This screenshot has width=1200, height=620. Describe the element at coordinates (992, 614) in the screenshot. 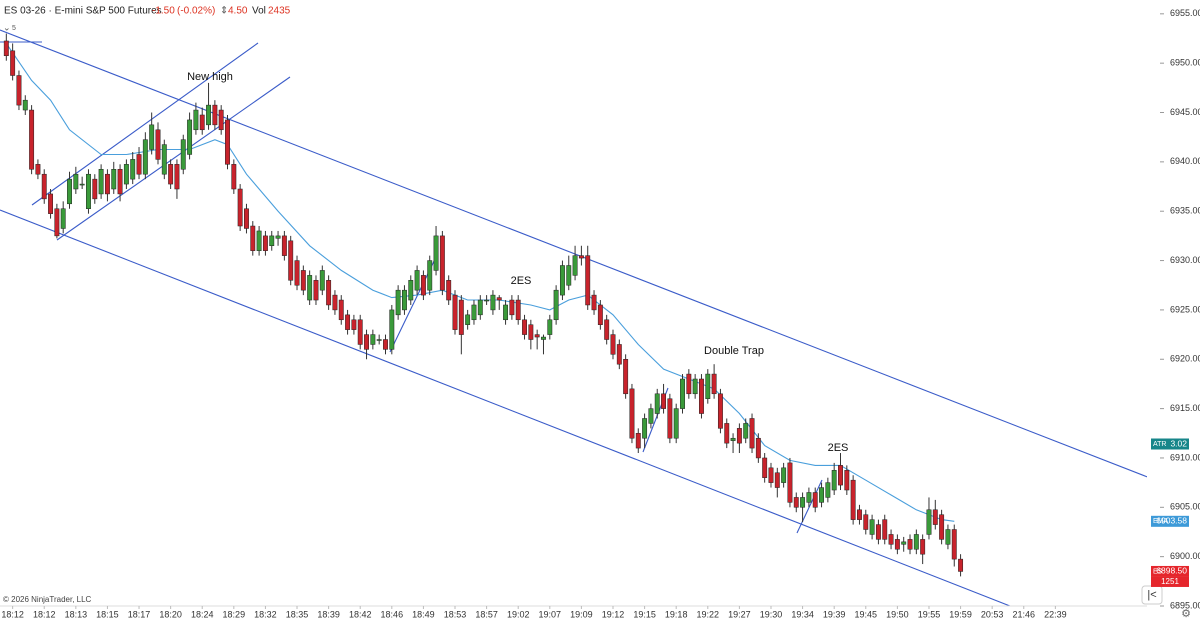

I see `x-tick-label: 20:53` at that location.